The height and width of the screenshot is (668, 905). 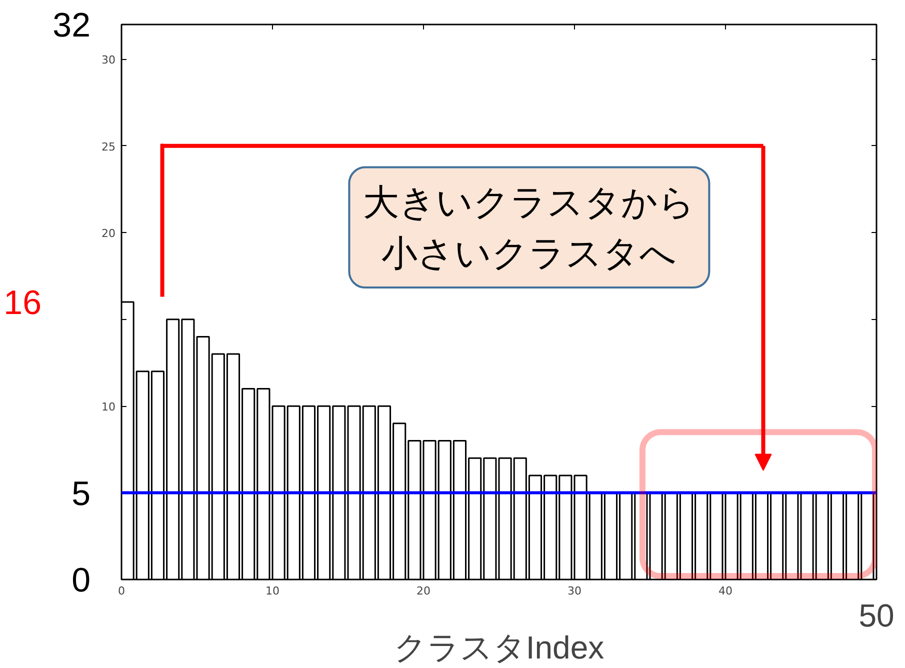 I want to click on y-tick-label: 10, so click(x=109, y=407).